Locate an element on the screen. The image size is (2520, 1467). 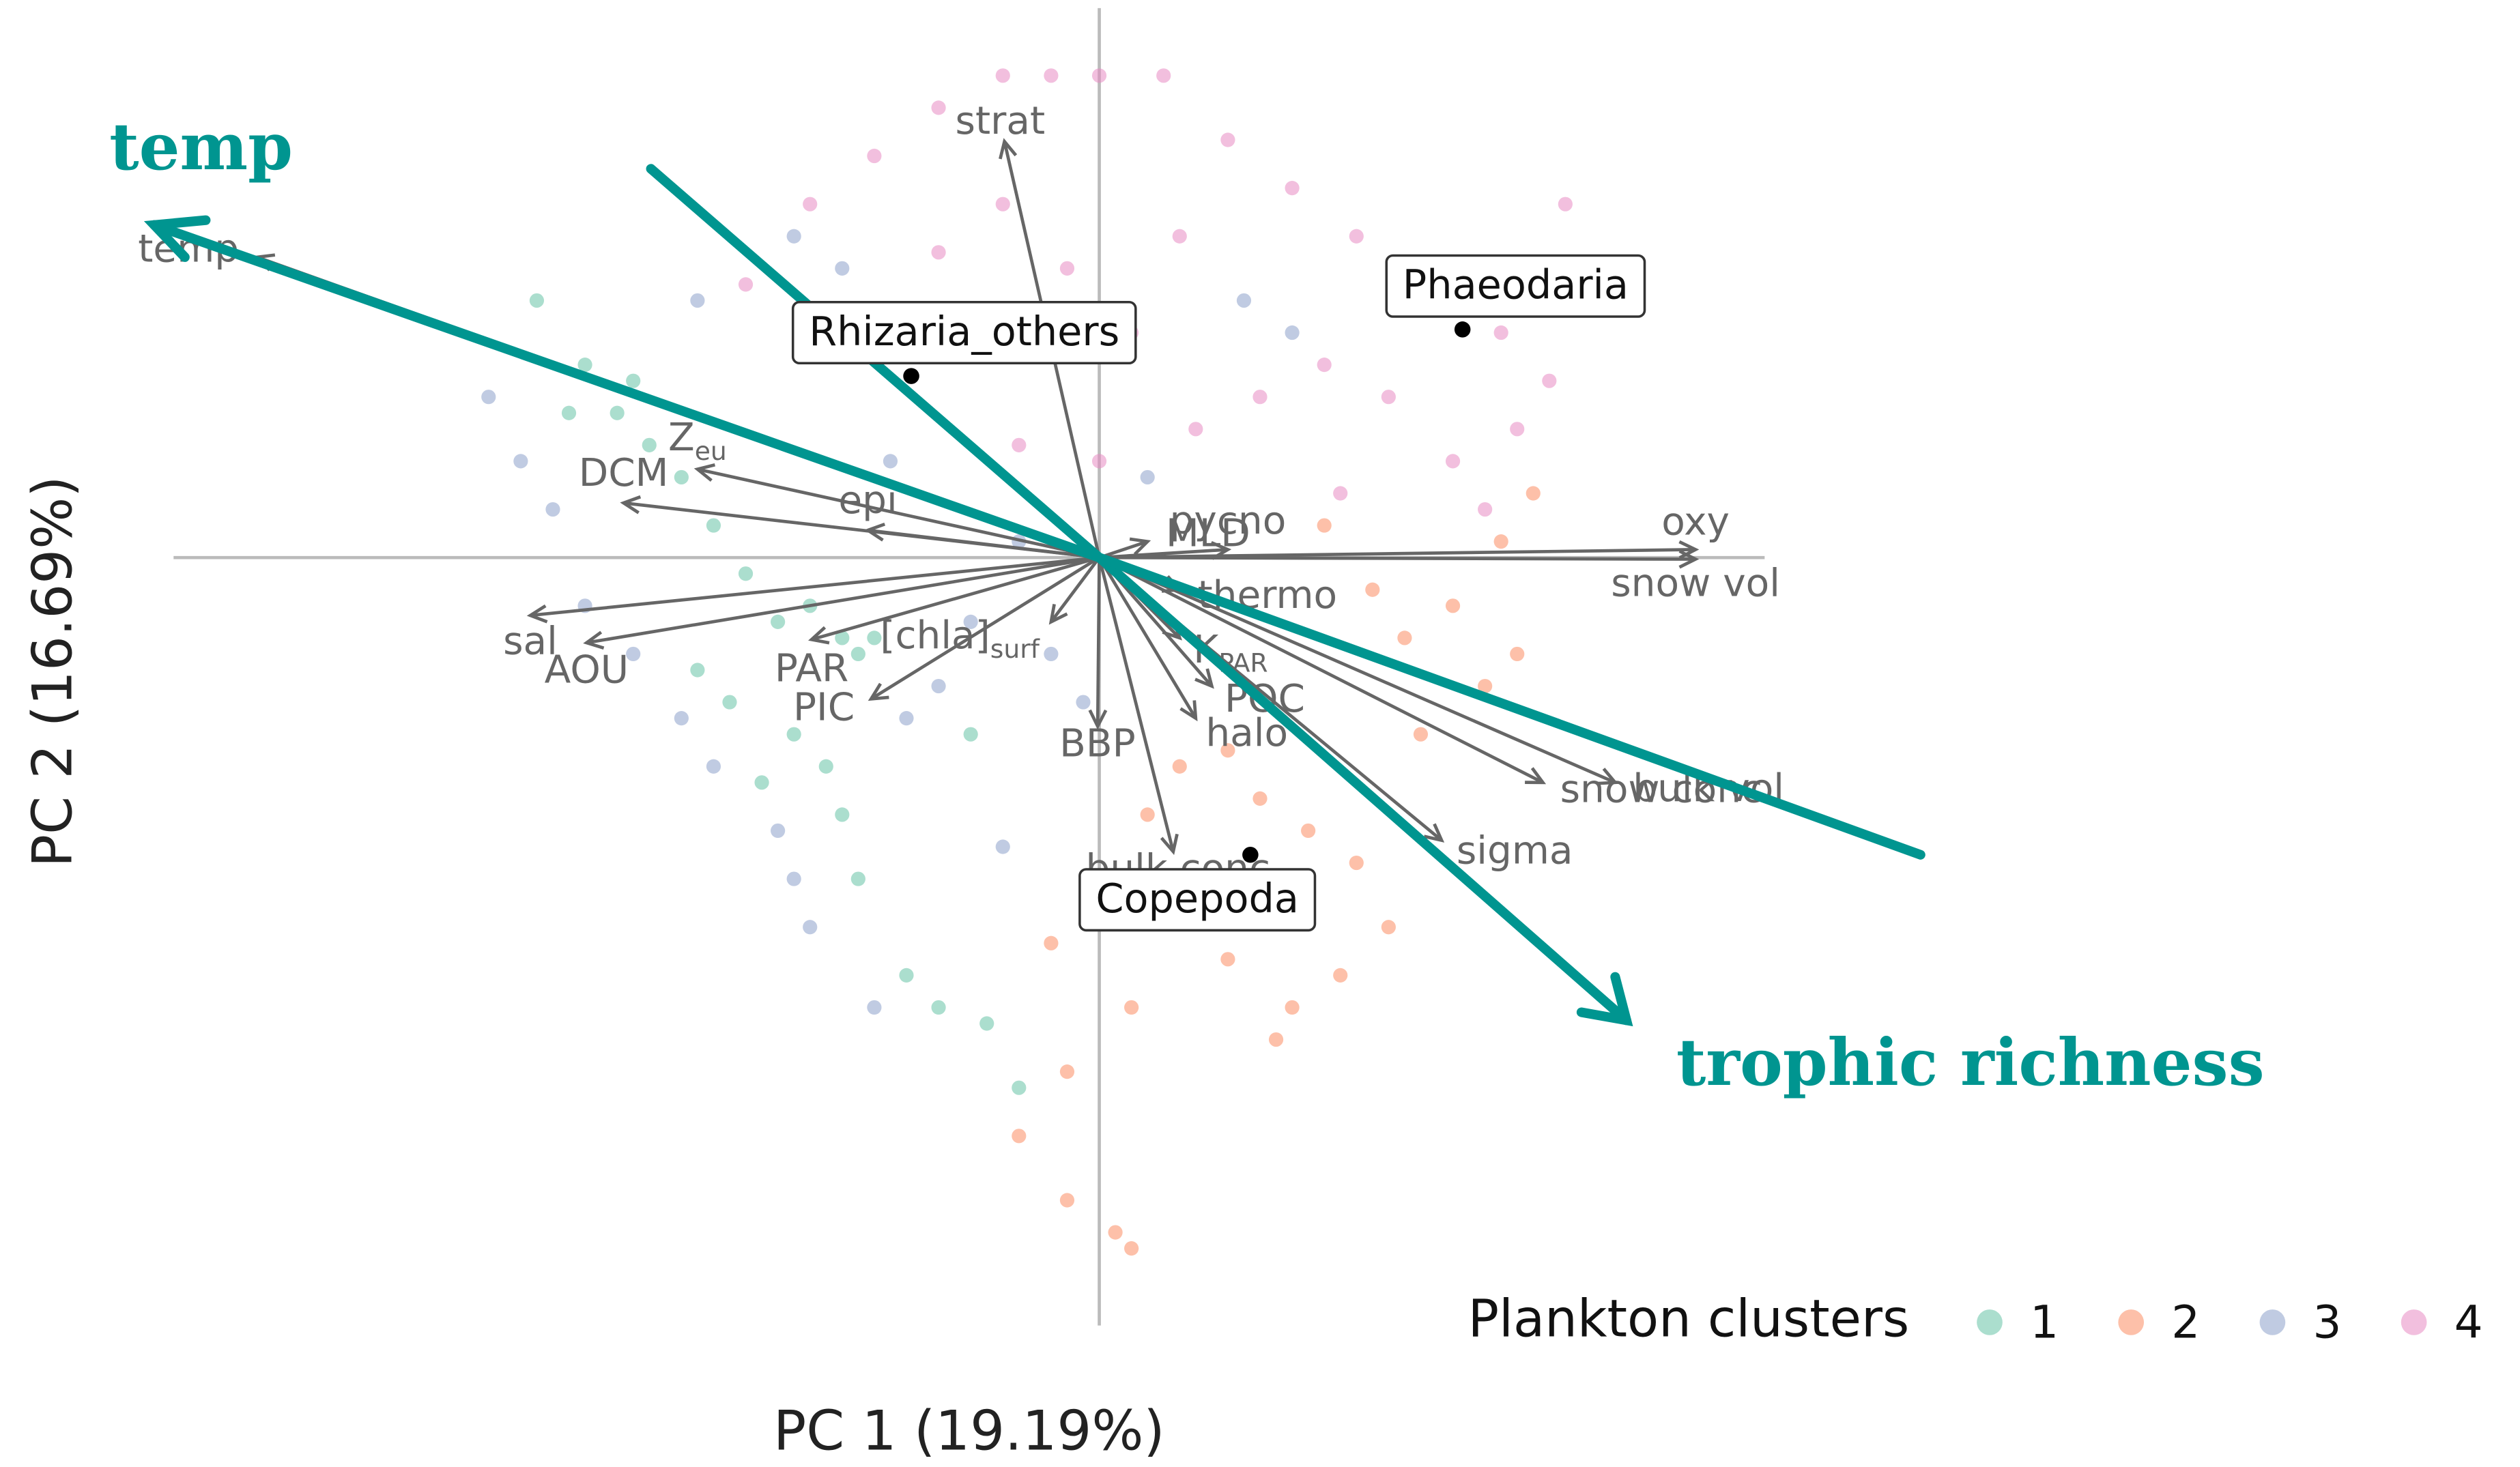
loading-name: BBP is located at coordinates (1097, 743).